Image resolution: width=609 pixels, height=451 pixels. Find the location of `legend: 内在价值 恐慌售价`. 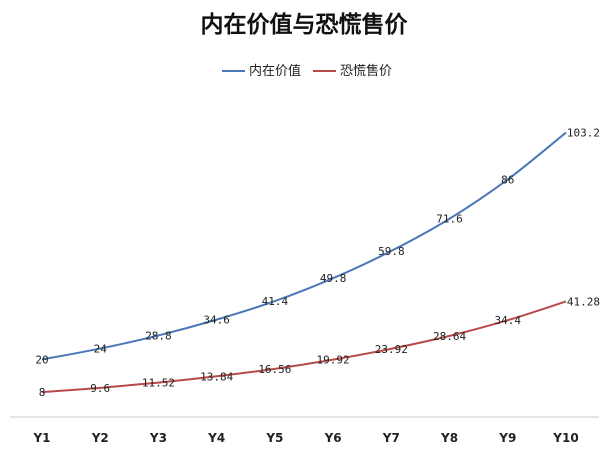

legend: 内在价值 恐慌售价 is located at coordinates (307, 71).